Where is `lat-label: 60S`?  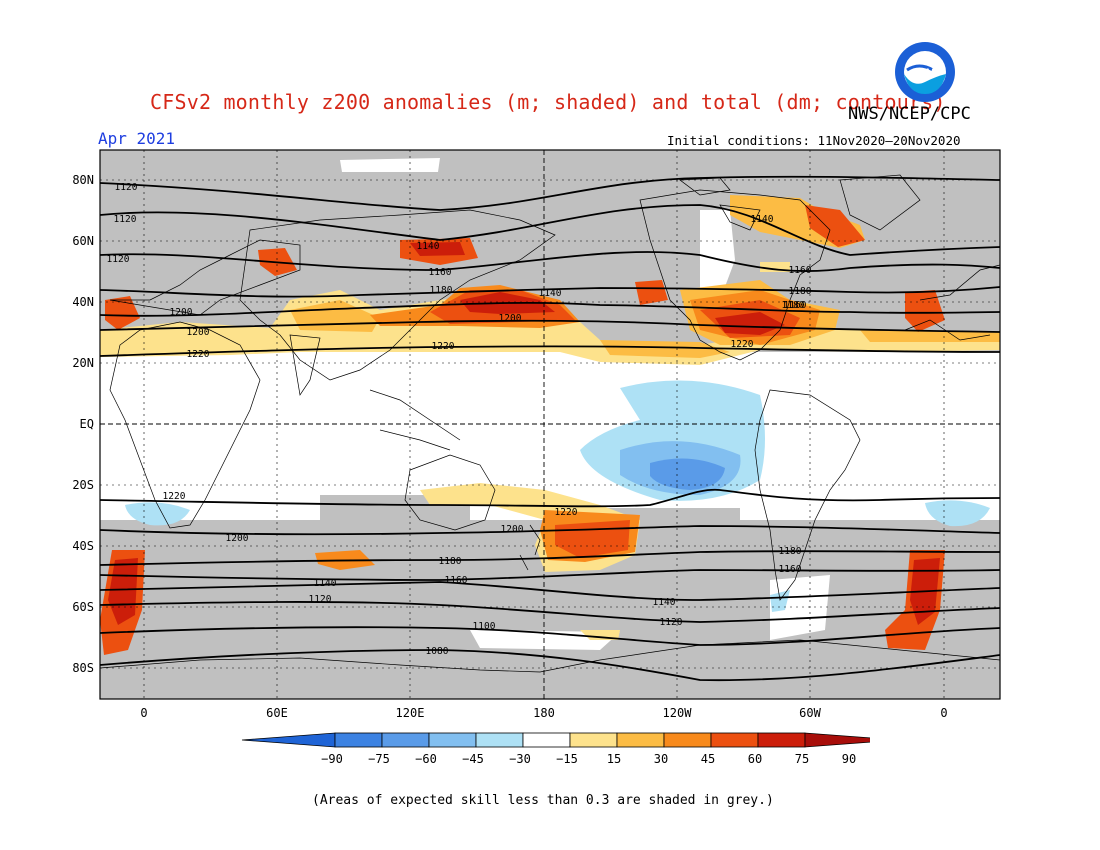 lat-label: 60S is located at coordinates (83, 607).